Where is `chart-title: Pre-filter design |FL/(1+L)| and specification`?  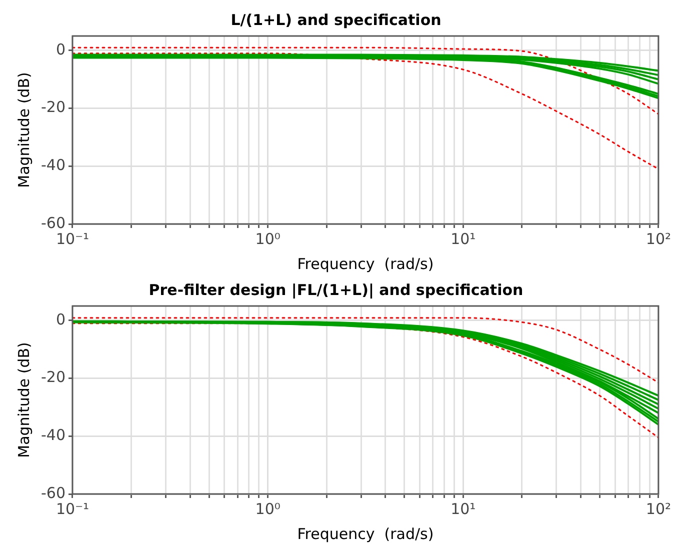 chart-title: Pre-filter design |FL/(1+L)| and specification is located at coordinates (336, 289).